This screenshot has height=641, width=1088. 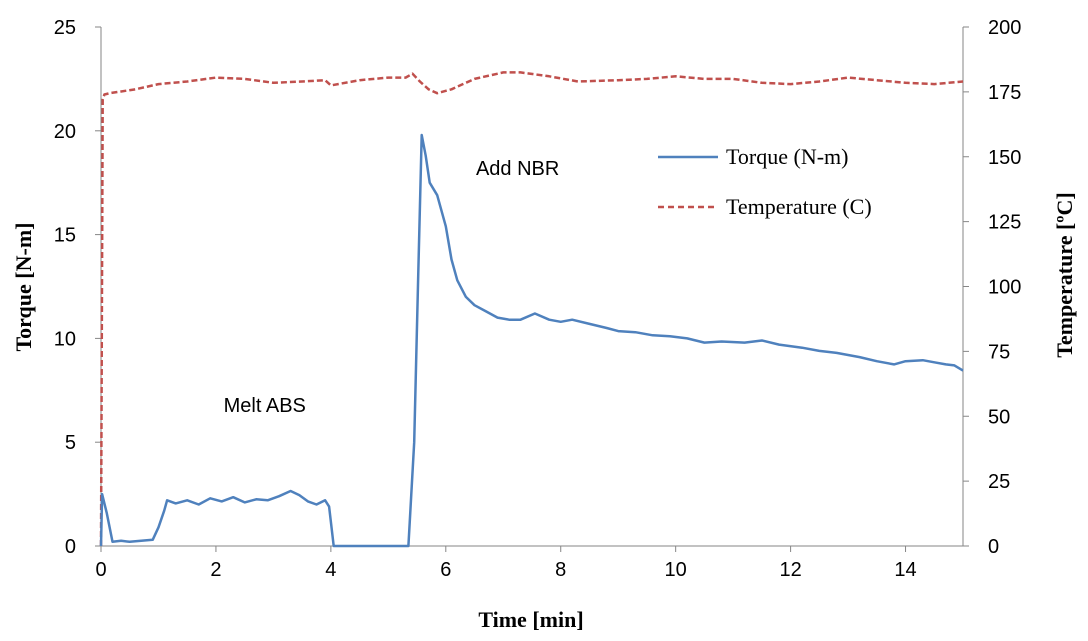 What do you see at coordinates (1004, 158) in the screenshot?
I see `y-right-tick-label: 150` at bounding box center [1004, 158].